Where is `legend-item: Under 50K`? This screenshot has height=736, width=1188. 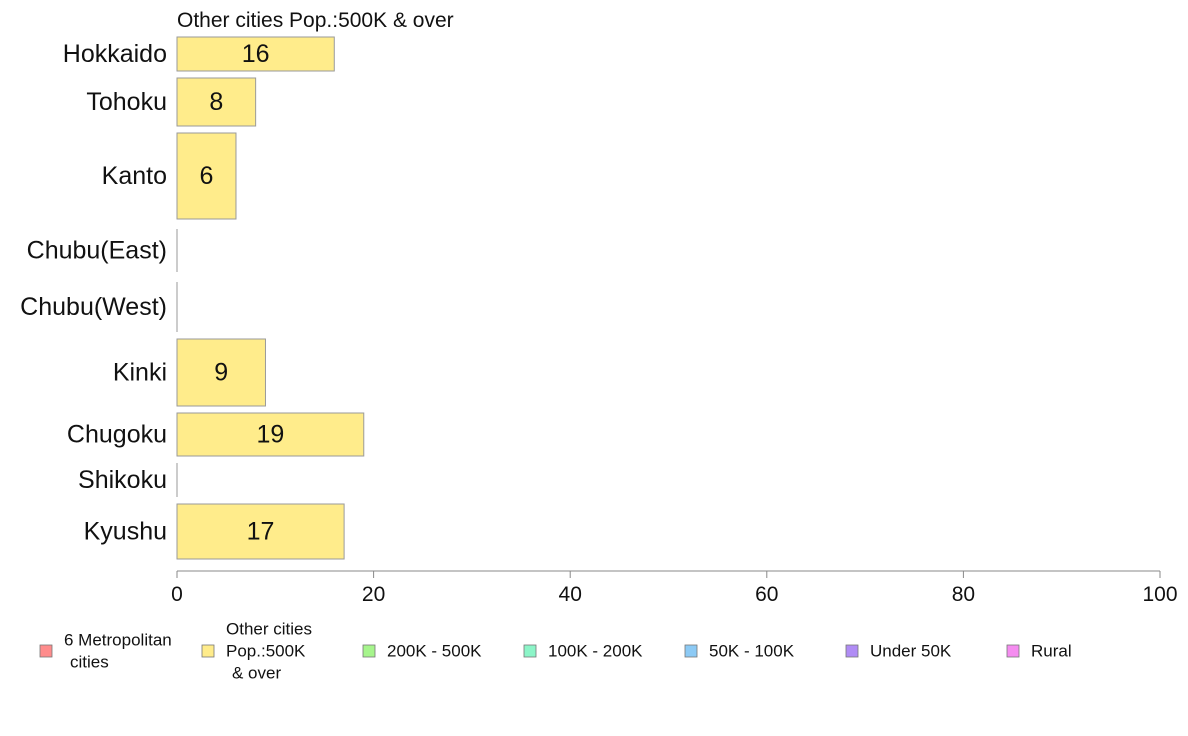 legend-item: Under 50K is located at coordinates (898, 651).